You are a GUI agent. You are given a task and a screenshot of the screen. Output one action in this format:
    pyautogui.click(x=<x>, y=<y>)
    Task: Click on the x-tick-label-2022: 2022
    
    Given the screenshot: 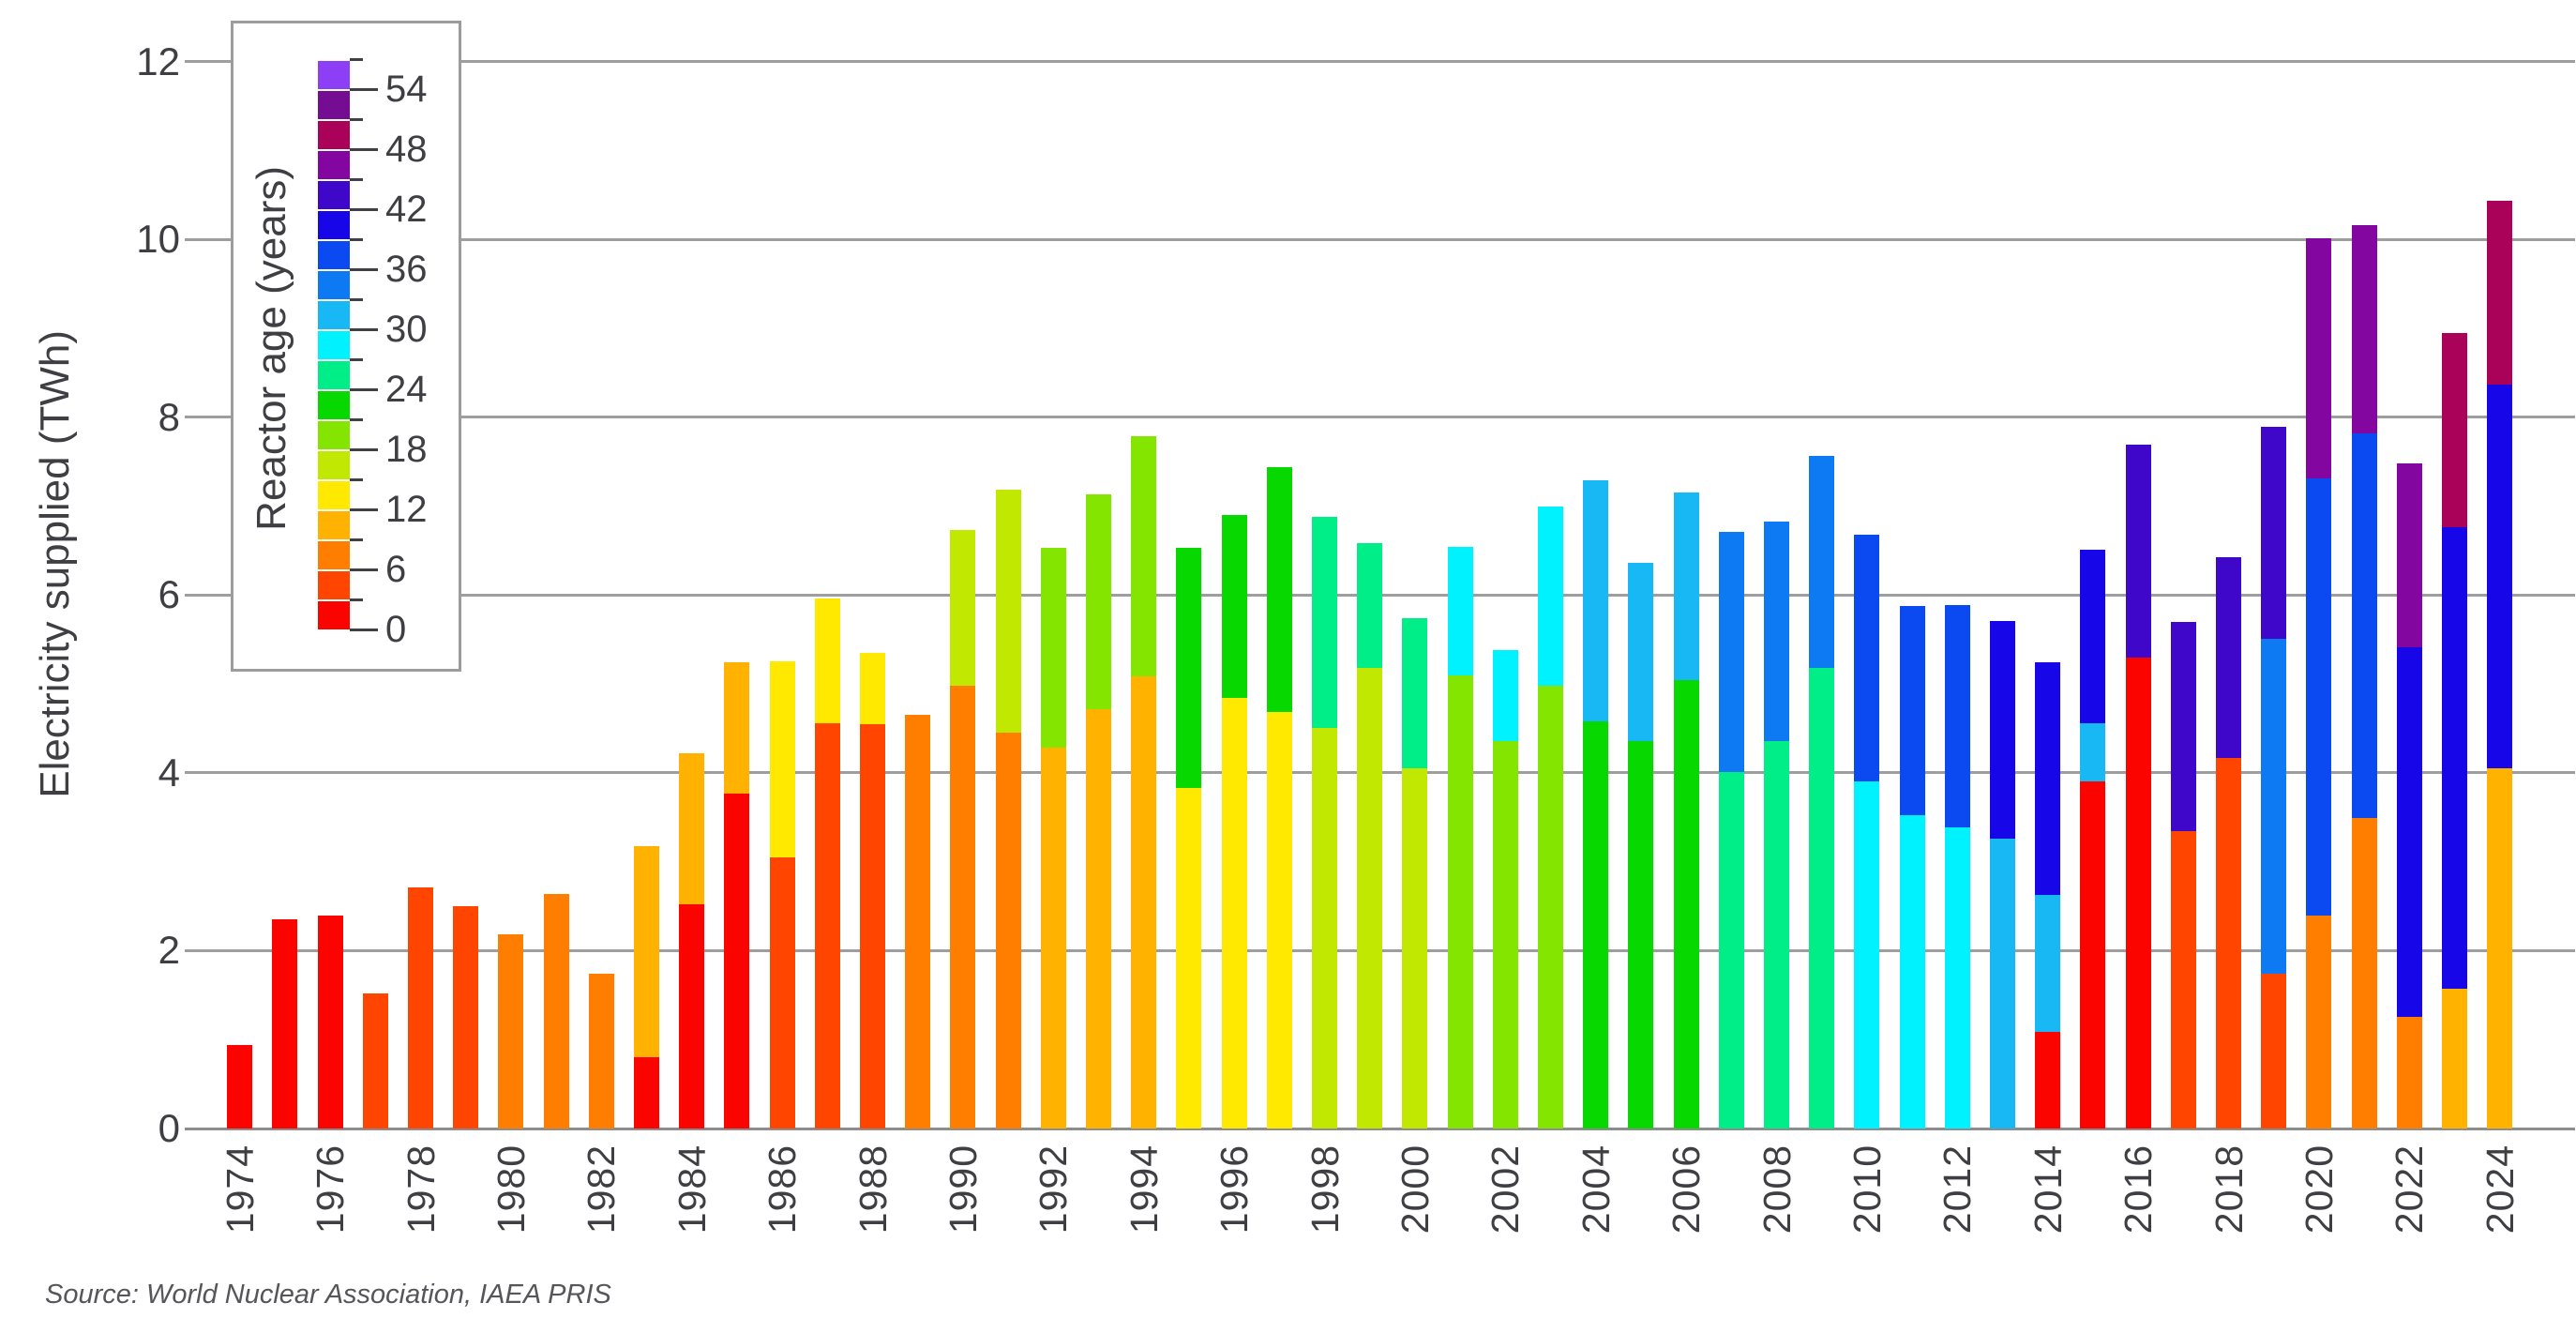 What is the action you would take?
    pyautogui.click(x=2410, y=1189)
    